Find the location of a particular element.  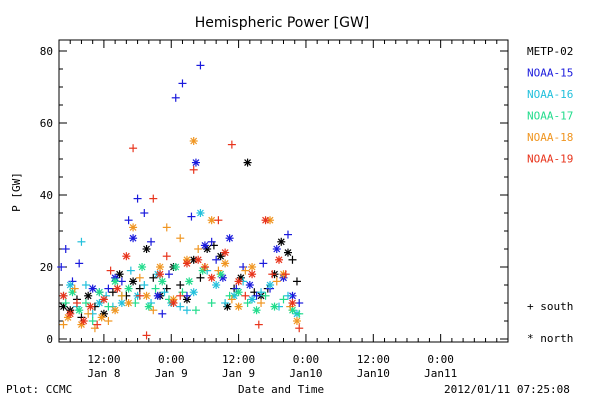

x-tick-label-date: Jan 9 is located at coordinates (171, 373).